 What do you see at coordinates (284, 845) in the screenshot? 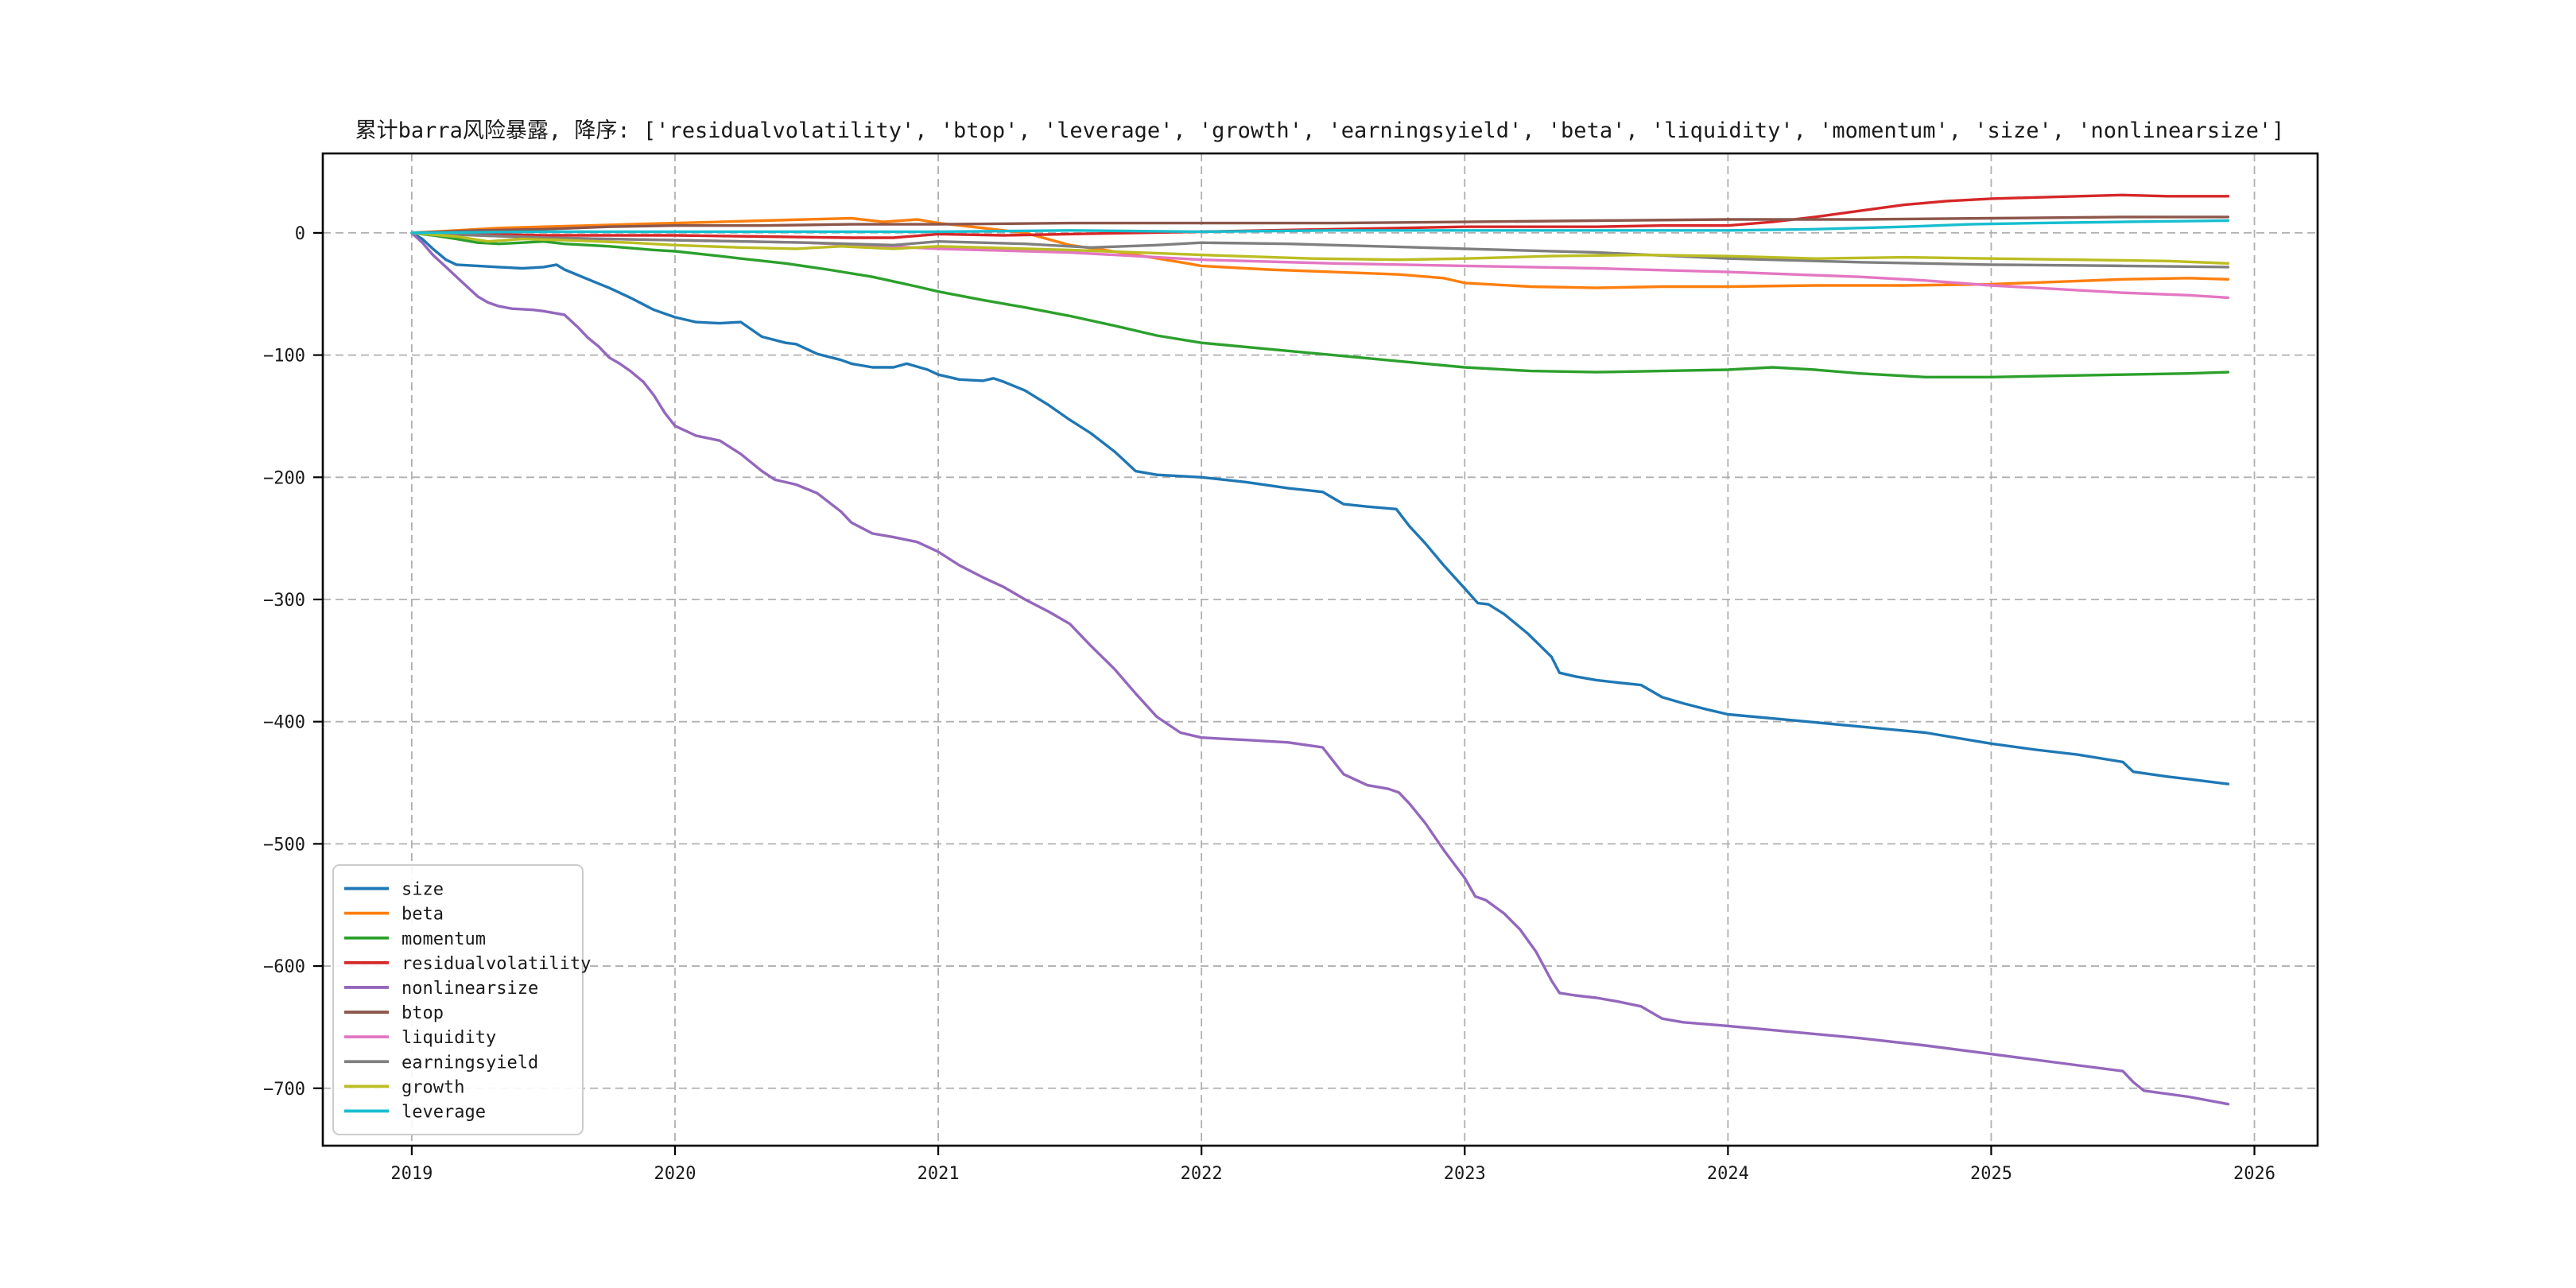
I see `y-tick-label: −500` at bounding box center [284, 845].